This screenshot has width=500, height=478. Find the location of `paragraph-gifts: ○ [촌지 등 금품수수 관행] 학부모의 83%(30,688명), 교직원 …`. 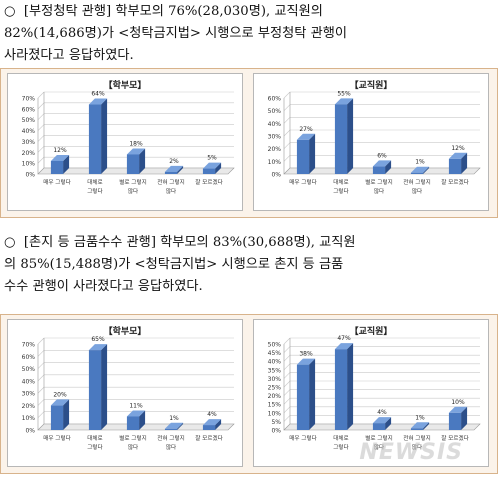

paragraph-gifts: ○ [촌지 등 금품수수 관행] 학부모의 83%(30,688명), 교직원 … is located at coordinates (250, 265).